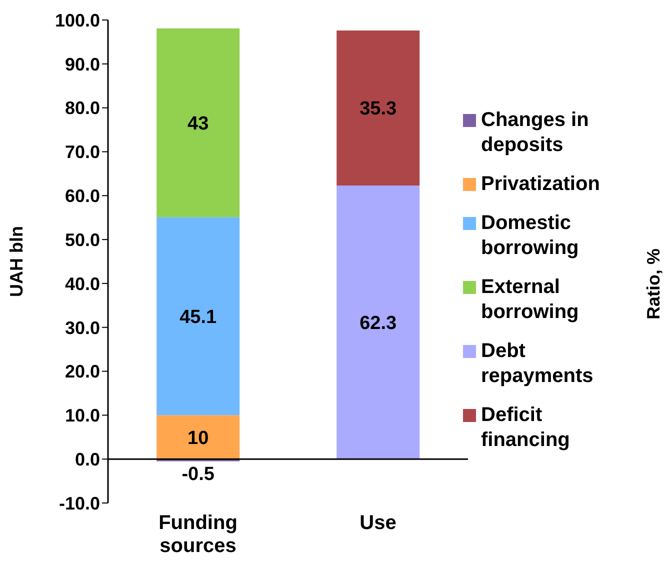 The height and width of the screenshot is (569, 668). I want to click on data-label: -0.5, so click(198, 474).